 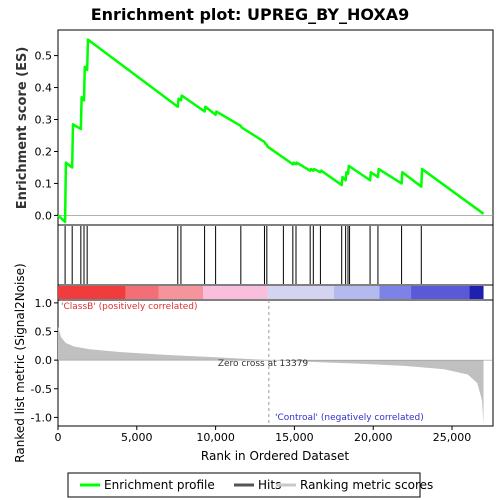 I want to click on legend-label-ranking-metric: Ranking metric scores, so click(x=366, y=485).